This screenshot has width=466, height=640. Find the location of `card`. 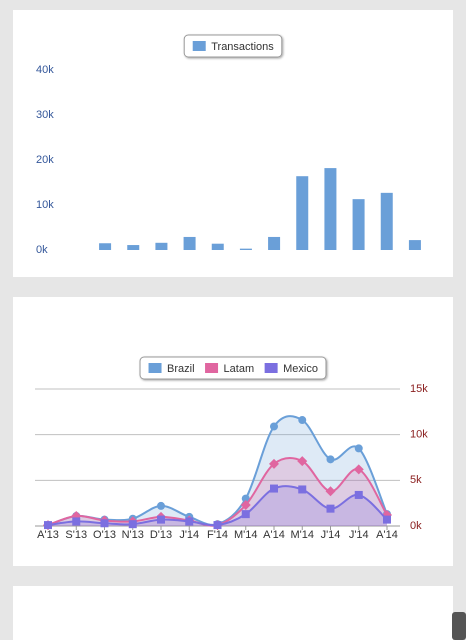

card is located at coordinates (233, 613).